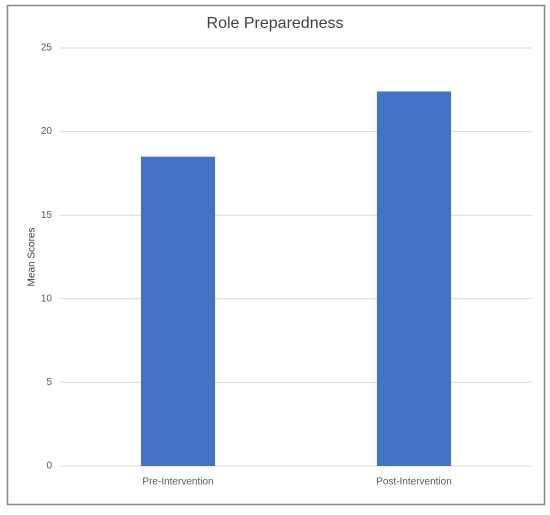  I want to click on x-tick-label: Pre-Intervention, so click(177, 482).